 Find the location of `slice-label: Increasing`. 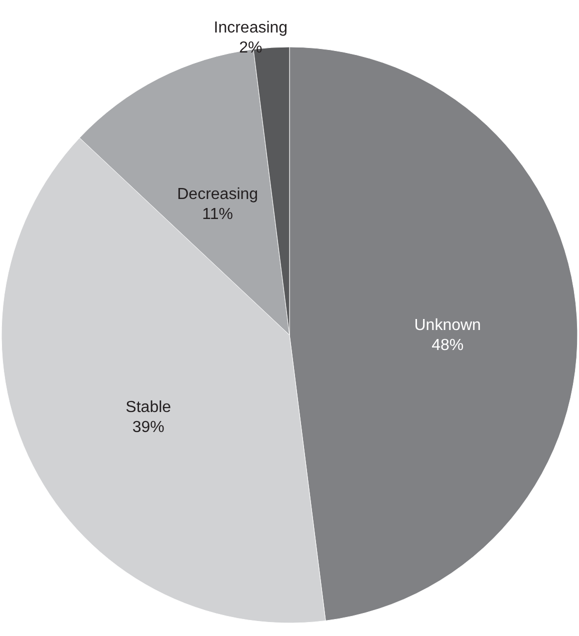

slice-label: Increasing is located at coordinates (251, 28).